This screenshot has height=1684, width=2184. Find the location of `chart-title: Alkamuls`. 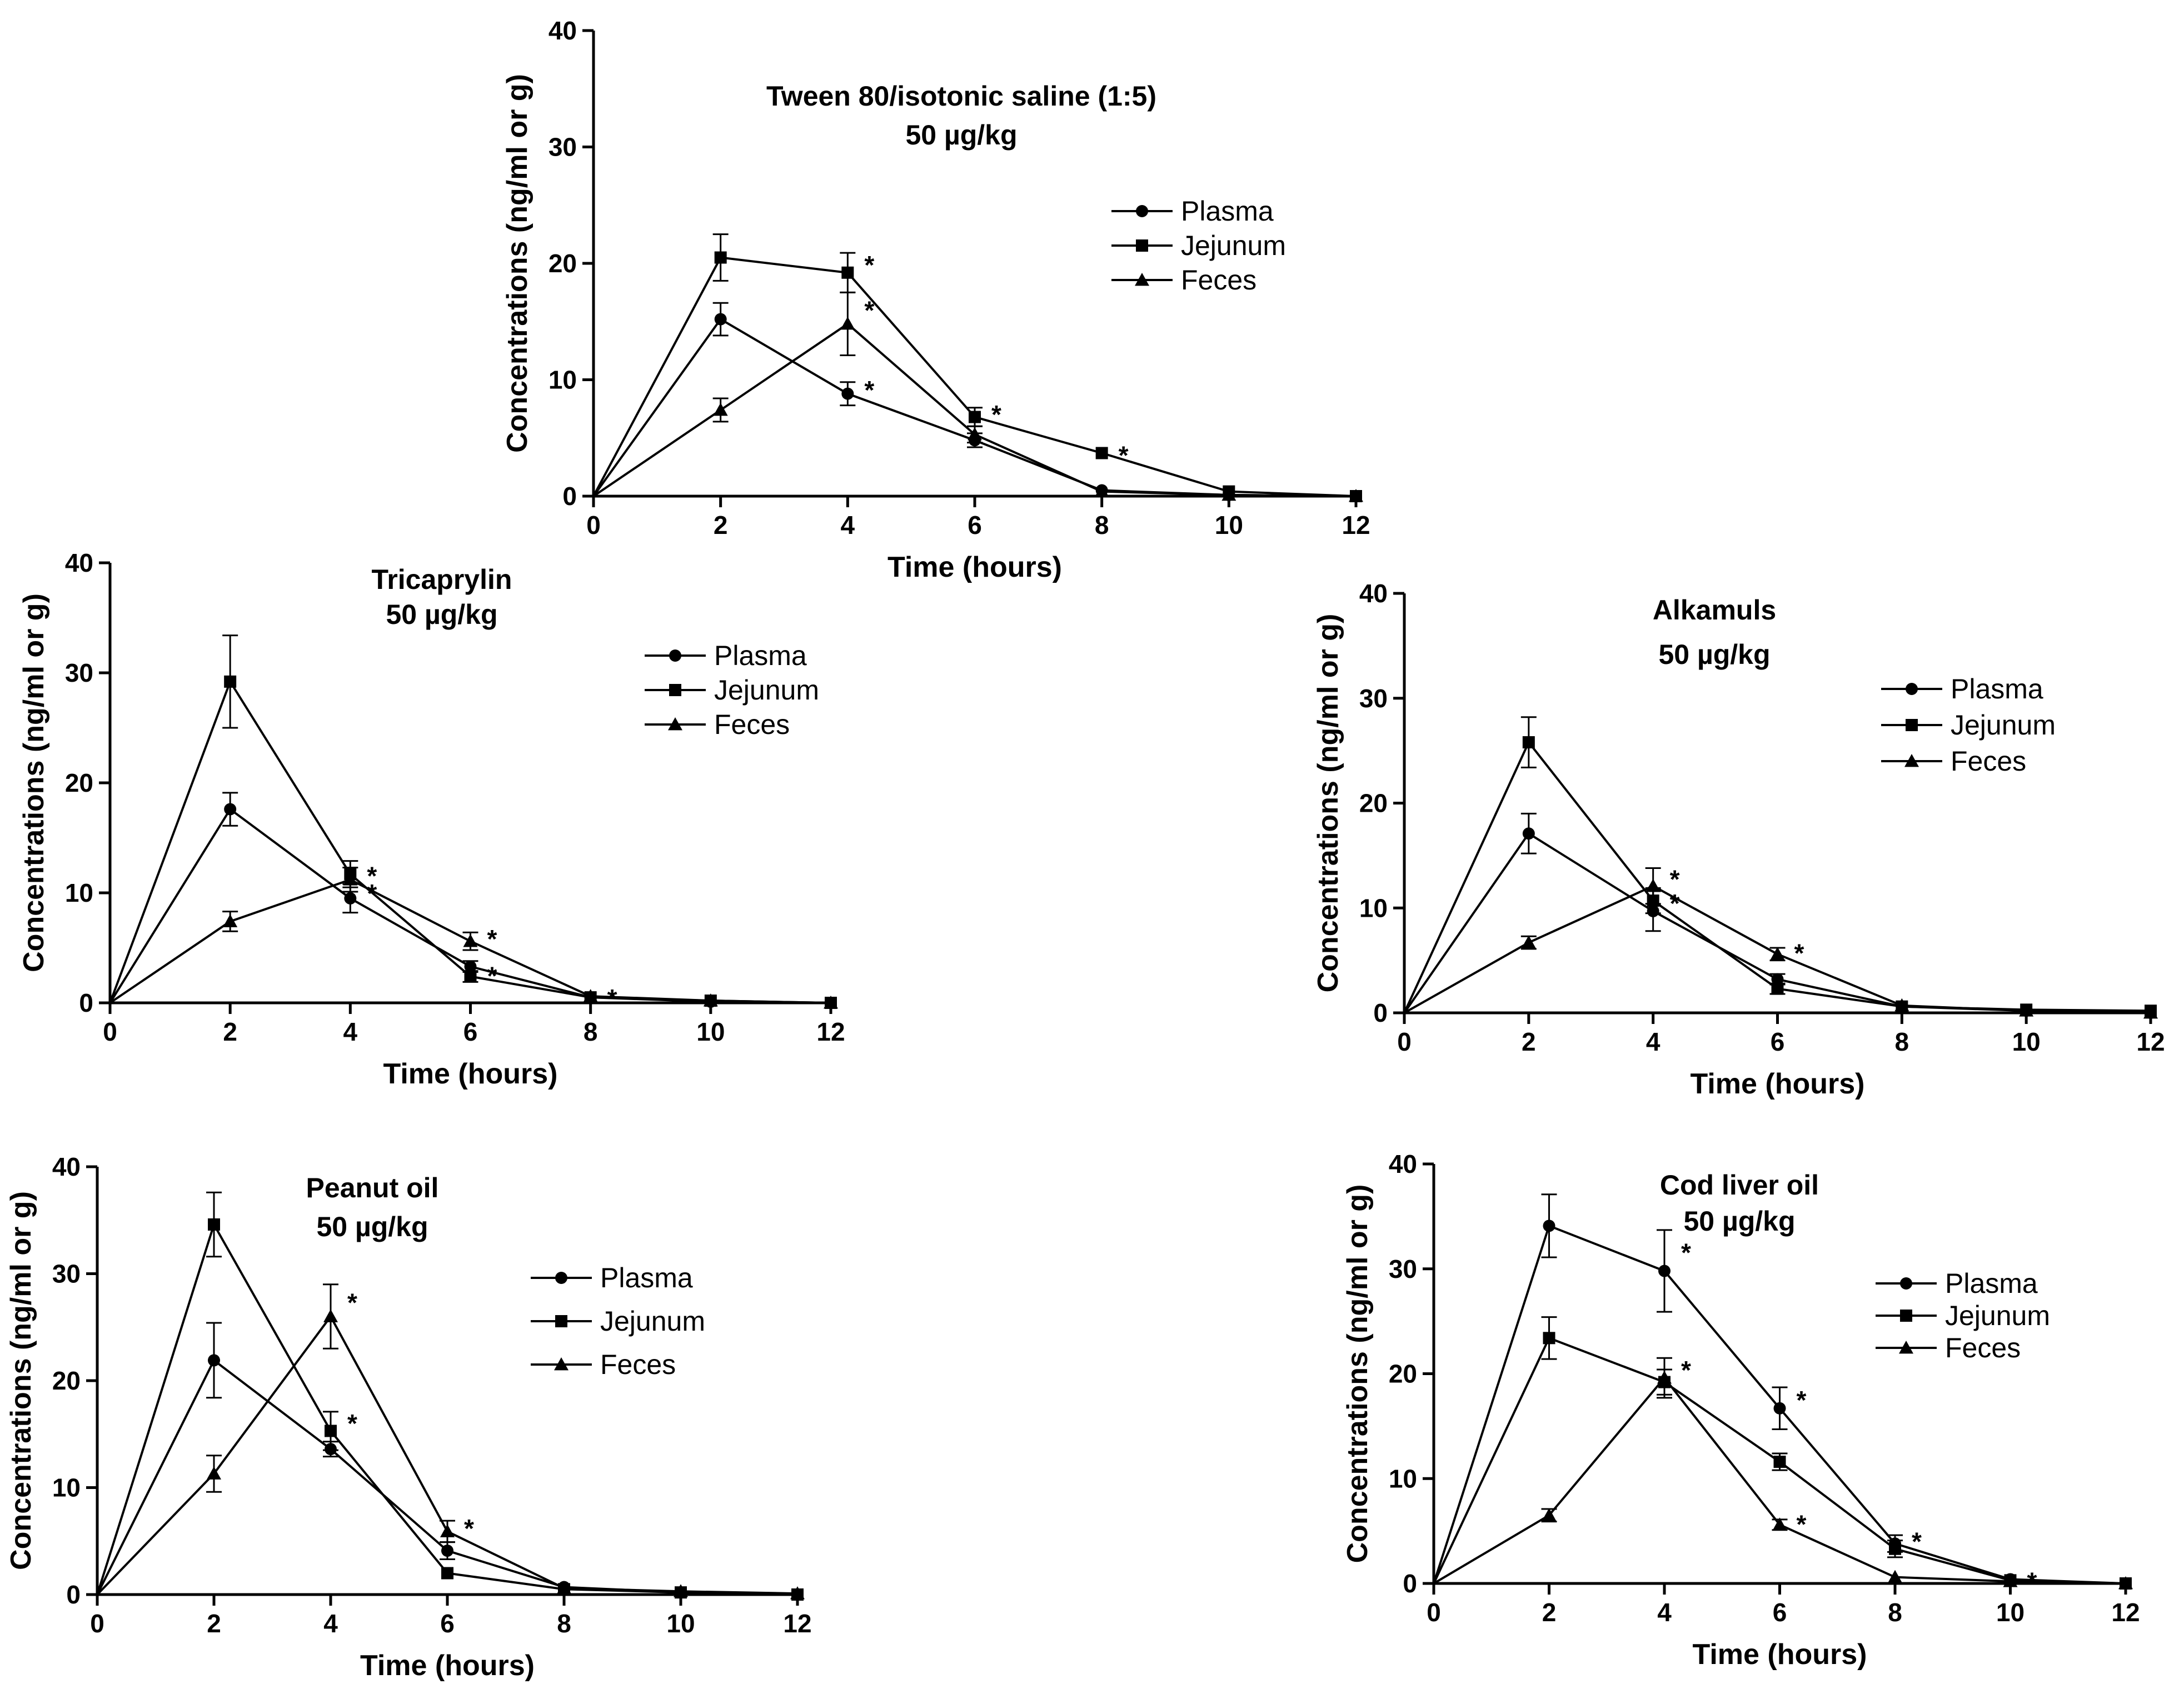

chart-title: Alkamuls is located at coordinates (1714, 610).